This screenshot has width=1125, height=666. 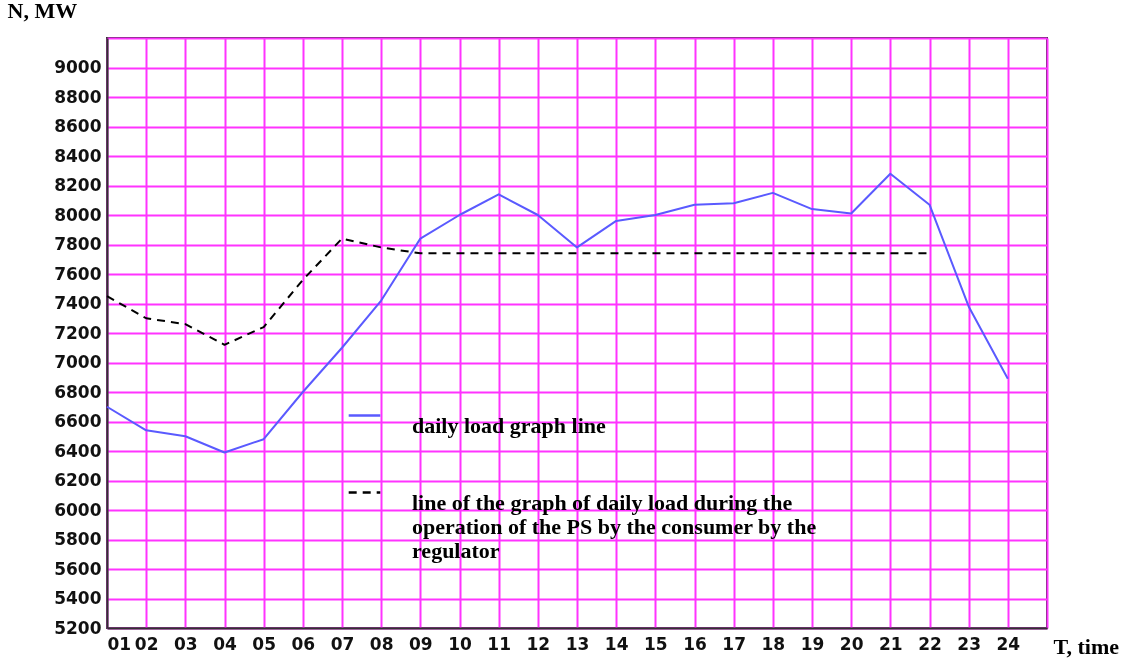 I want to click on x-tick-label: 19, so click(x=812, y=643).